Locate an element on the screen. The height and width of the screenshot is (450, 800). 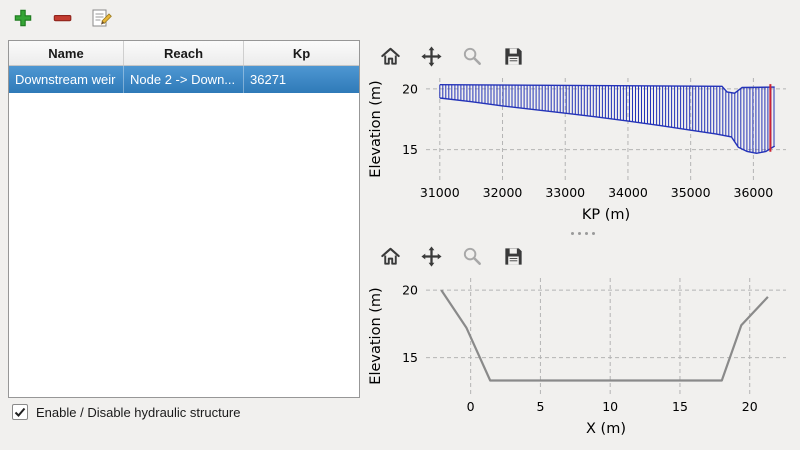
svg-text: 33000 is located at coordinates (565, 192).